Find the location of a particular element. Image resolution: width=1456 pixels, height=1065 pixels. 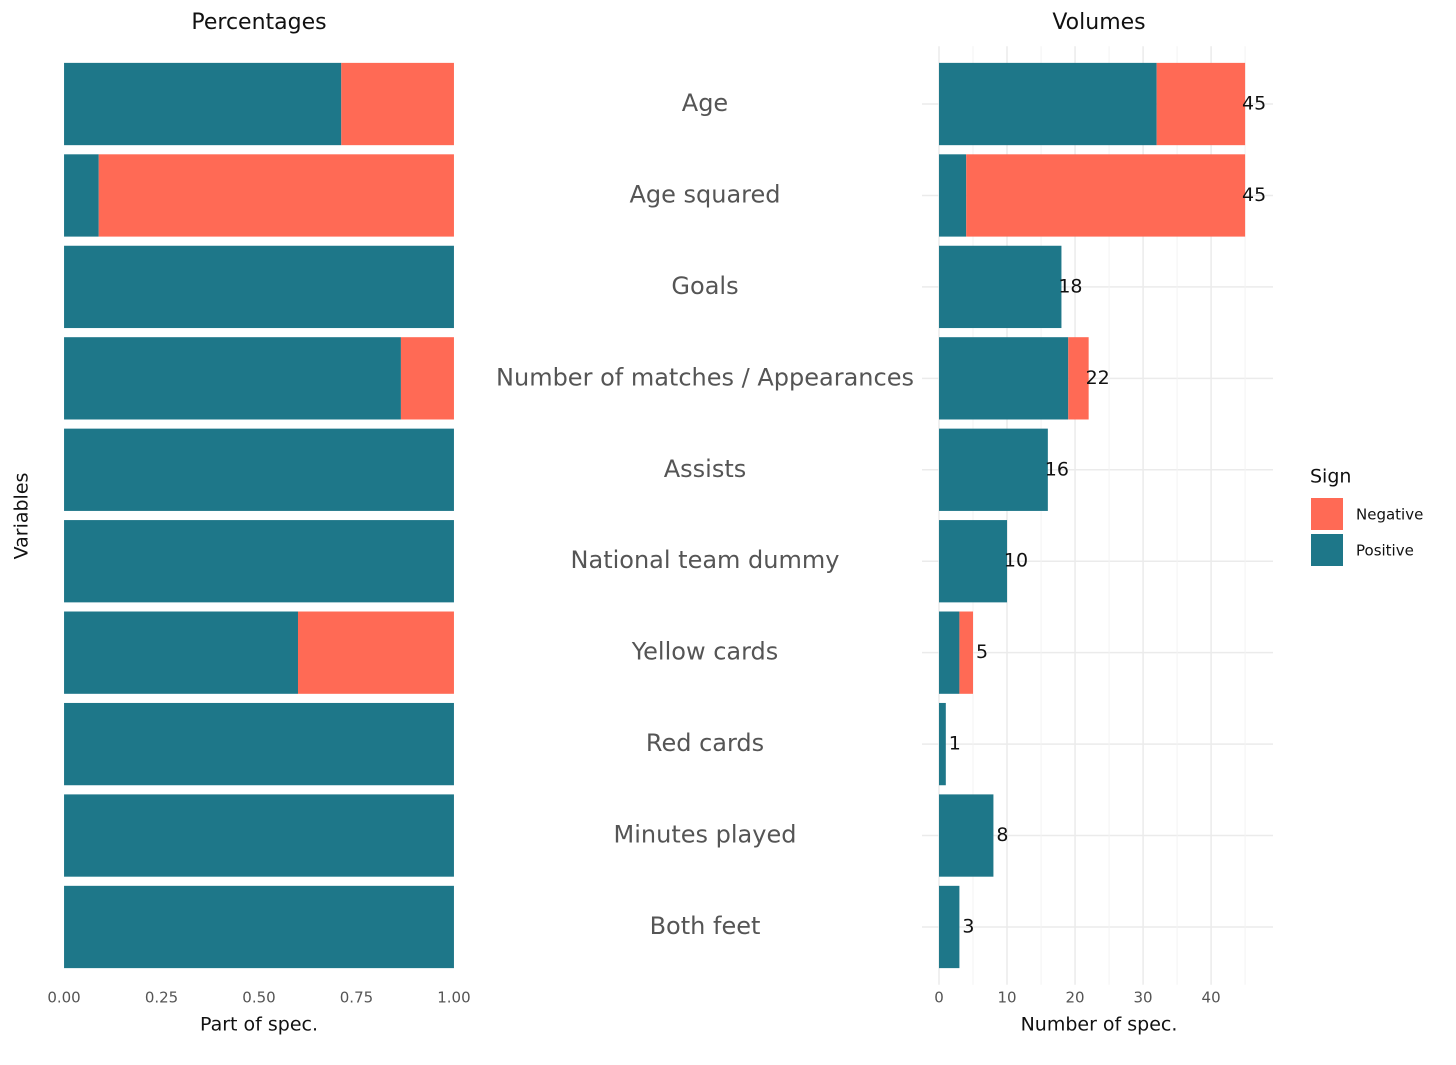

category-label: Both feet is located at coordinates (705, 926).